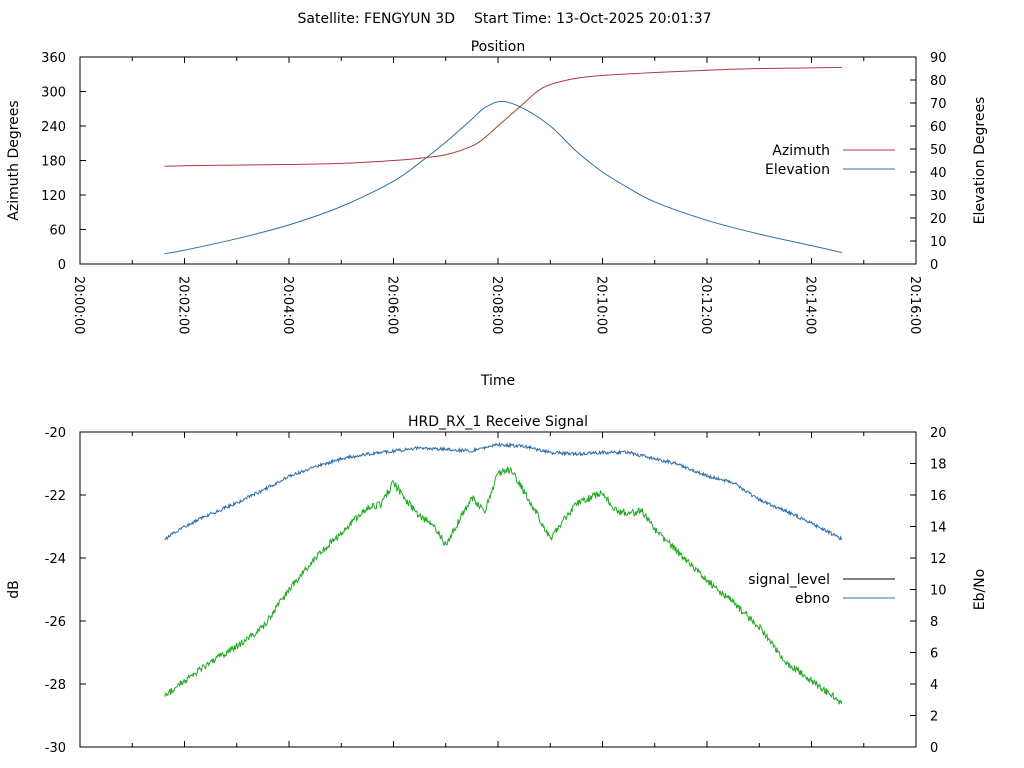 The height and width of the screenshot is (768, 1024). Describe the element at coordinates (938, 559) in the screenshot. I see `y2-tick-label: 12` at that location.